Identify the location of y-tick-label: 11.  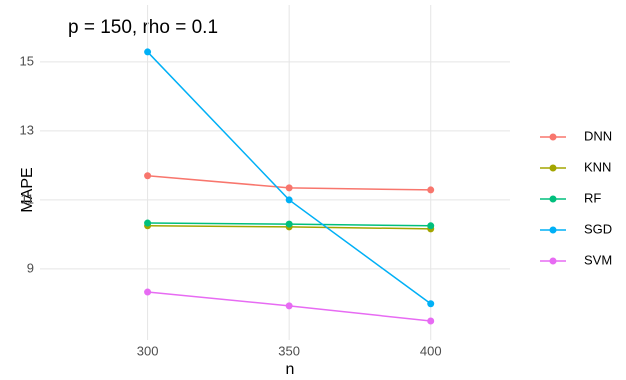
(28, 198).